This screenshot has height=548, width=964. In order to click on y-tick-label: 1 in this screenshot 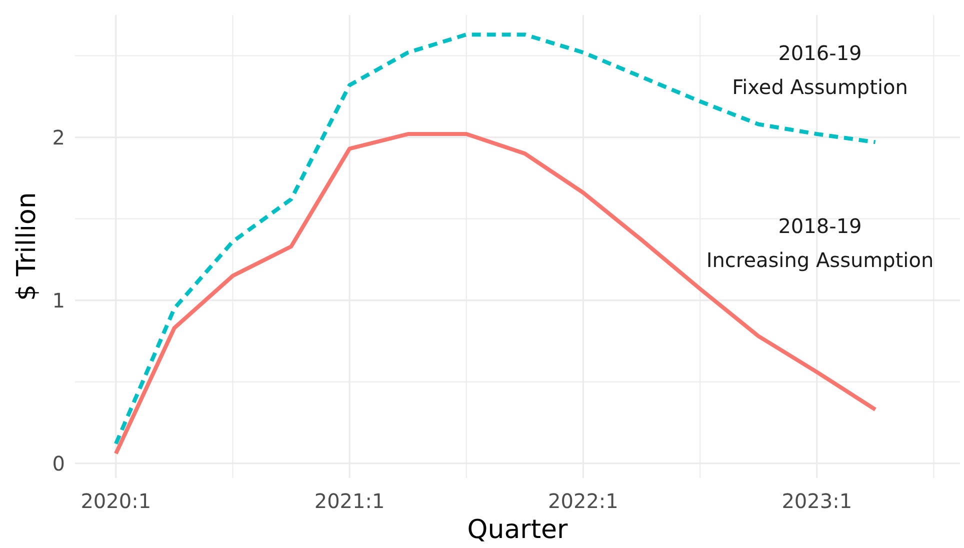, I will do `click(58, 300)`.